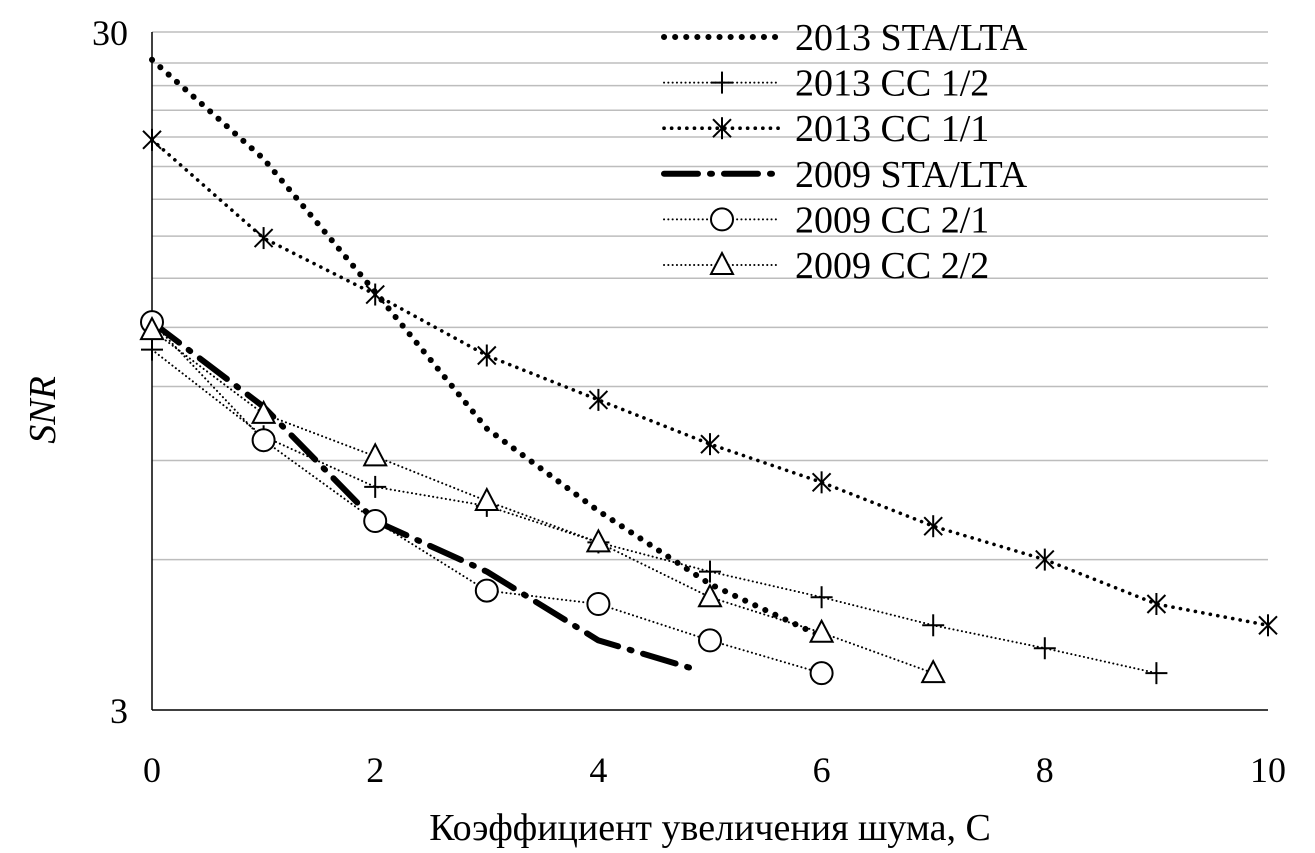 This screenshot has width=1315, height=853. What do you see at coordinates (822, 770) in the screenshot?
I see `x-tick-label: 6` at bounding box center [822, 770].